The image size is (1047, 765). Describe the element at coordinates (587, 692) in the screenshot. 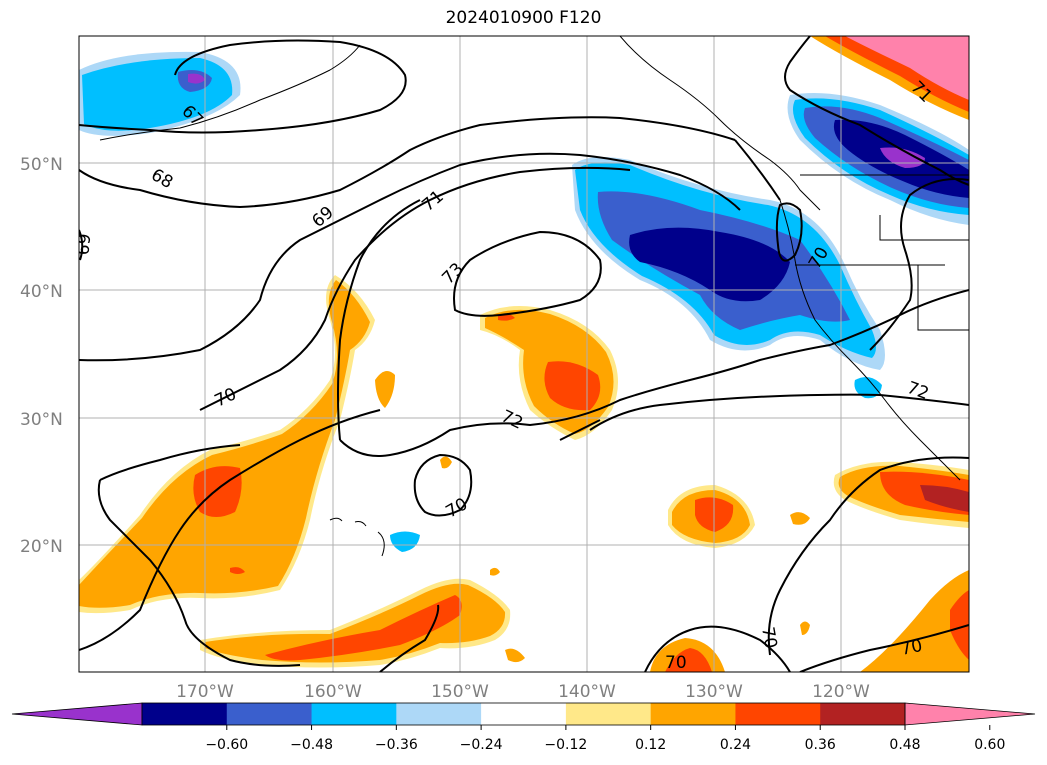

I see `lon-label: 140°W` at that location.